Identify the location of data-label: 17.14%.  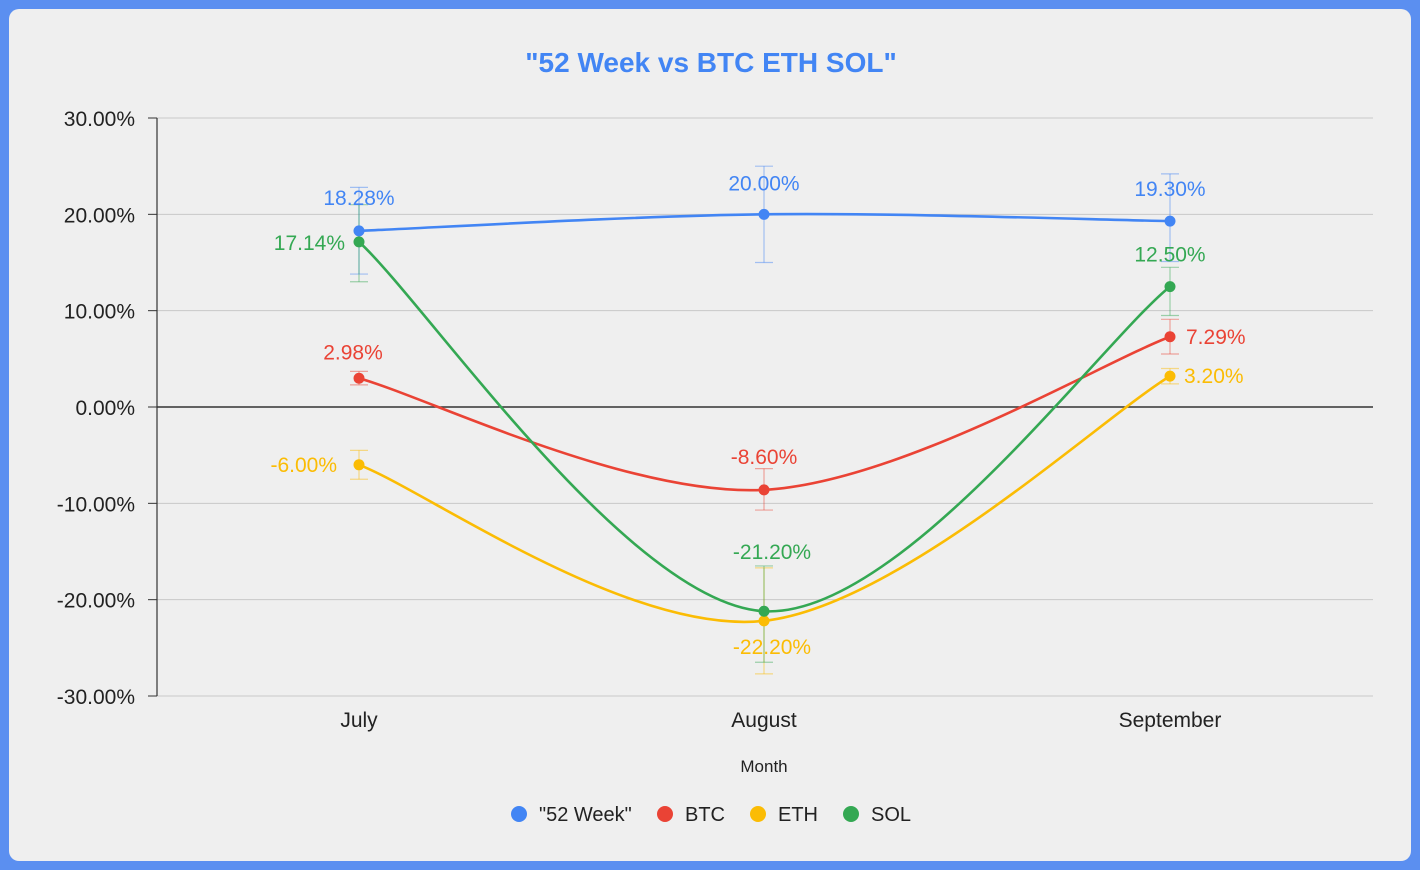
(309, 243).